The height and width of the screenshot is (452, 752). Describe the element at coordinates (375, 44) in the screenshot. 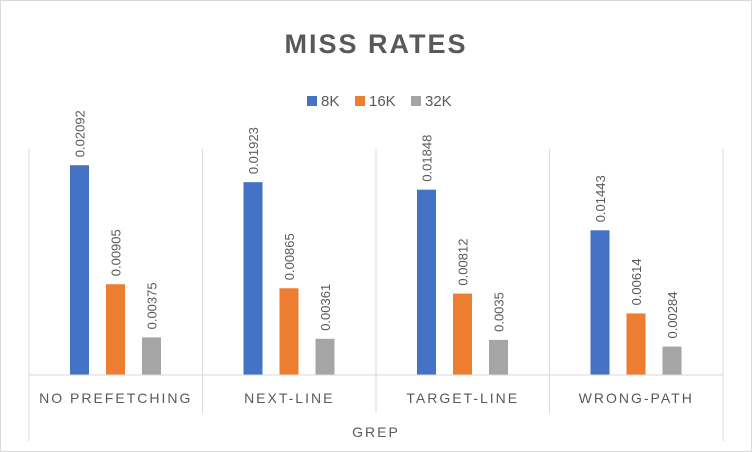

I see `chart-title: MISS RATES` at that location.